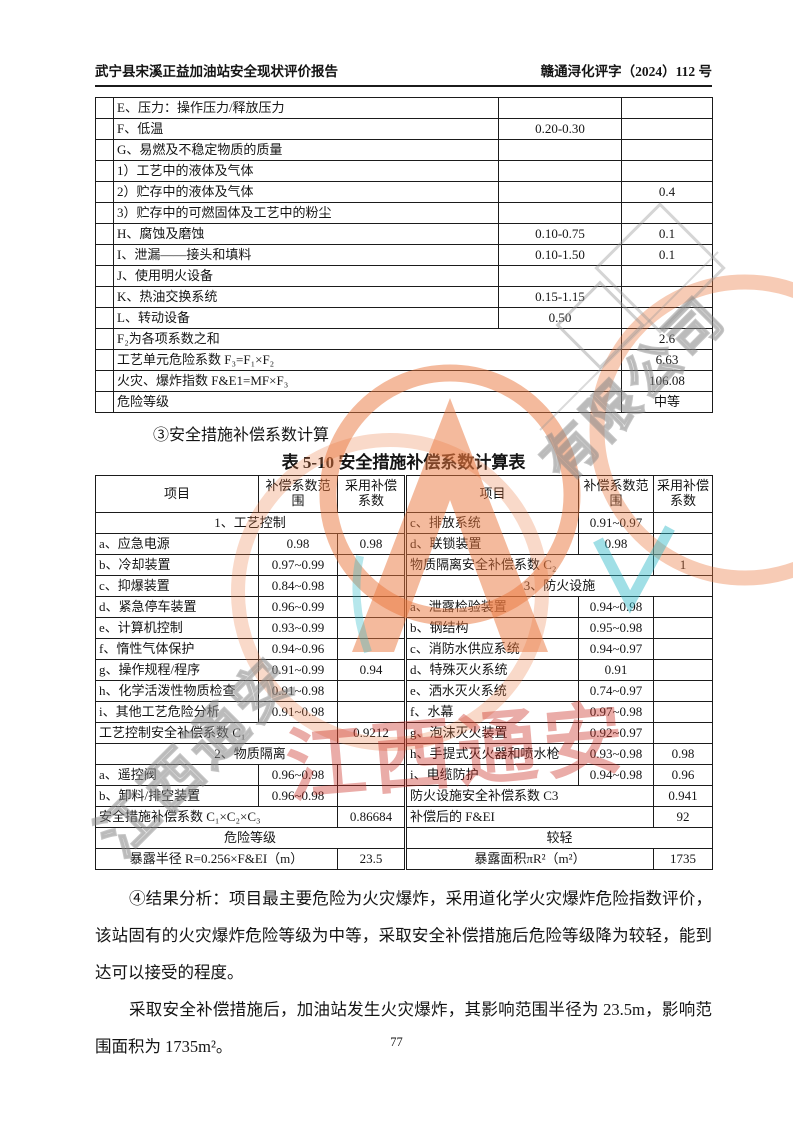  Describe the element at coordinates (367, 381) in the screenshot. I see `hazard-label: 火灾、爆炸指数 F&E1=MF×F₃` at that location.